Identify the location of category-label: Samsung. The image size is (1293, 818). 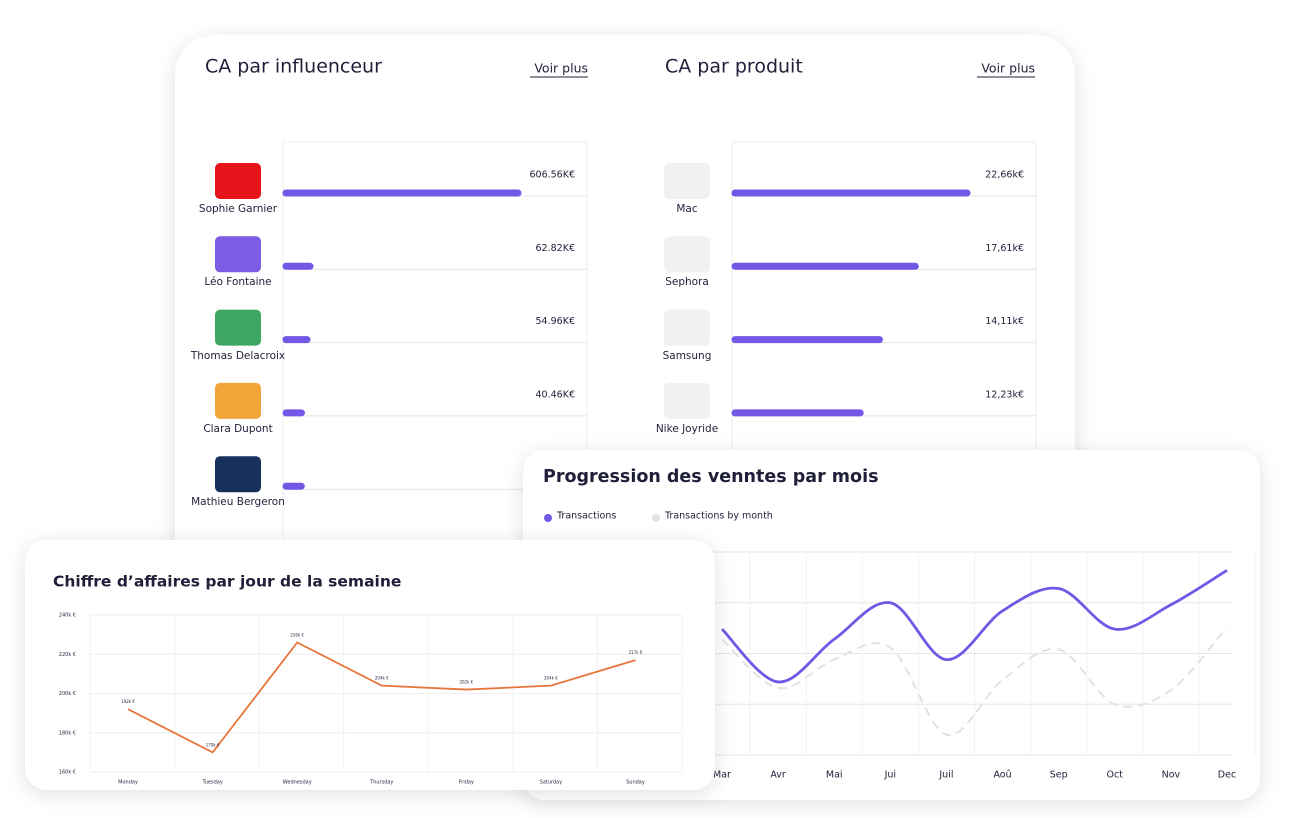
(687, 355).